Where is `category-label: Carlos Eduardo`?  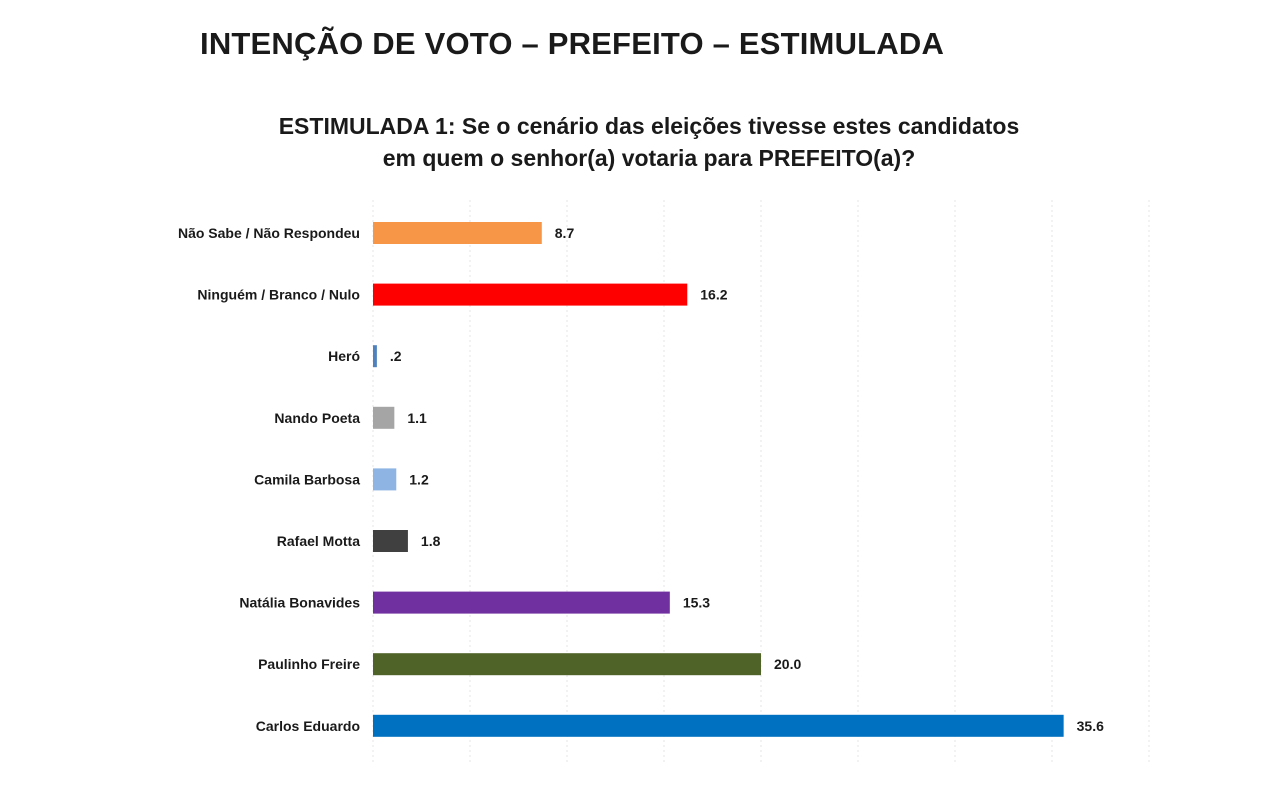 category-label: Carlos Eduardo is located at coordinates (308, 726).